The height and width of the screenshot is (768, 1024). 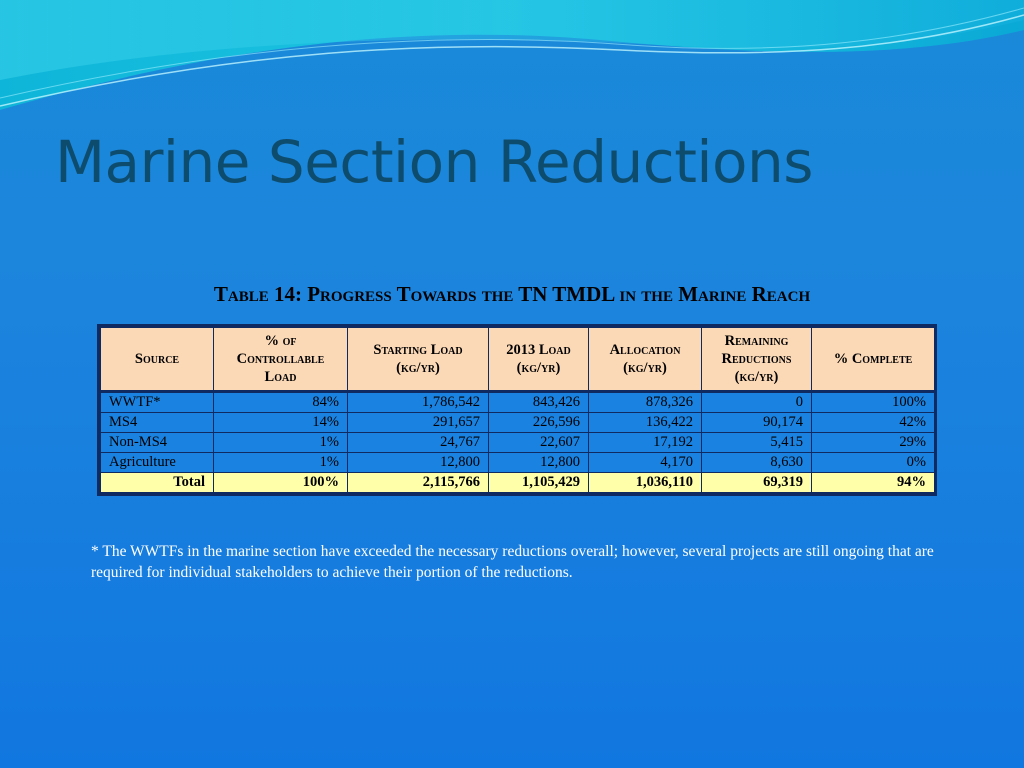 I want to click on table-cell: 0, so click(x=756, y=402).